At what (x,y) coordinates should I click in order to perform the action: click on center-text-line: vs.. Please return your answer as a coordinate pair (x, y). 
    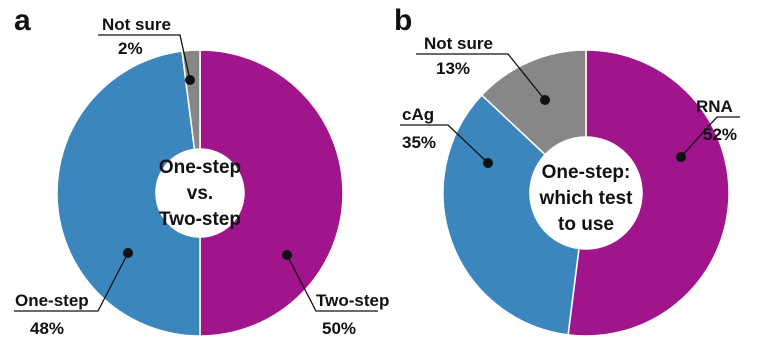
    Looking at the image, I should click on (200, 193).